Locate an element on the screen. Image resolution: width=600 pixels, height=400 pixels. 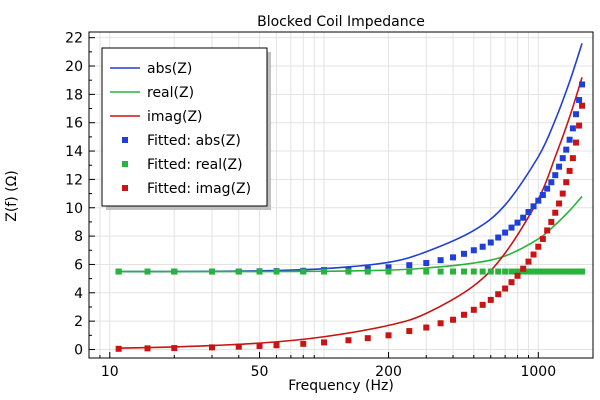
x-tick-label: 200 is located at coordinates (388, 372).